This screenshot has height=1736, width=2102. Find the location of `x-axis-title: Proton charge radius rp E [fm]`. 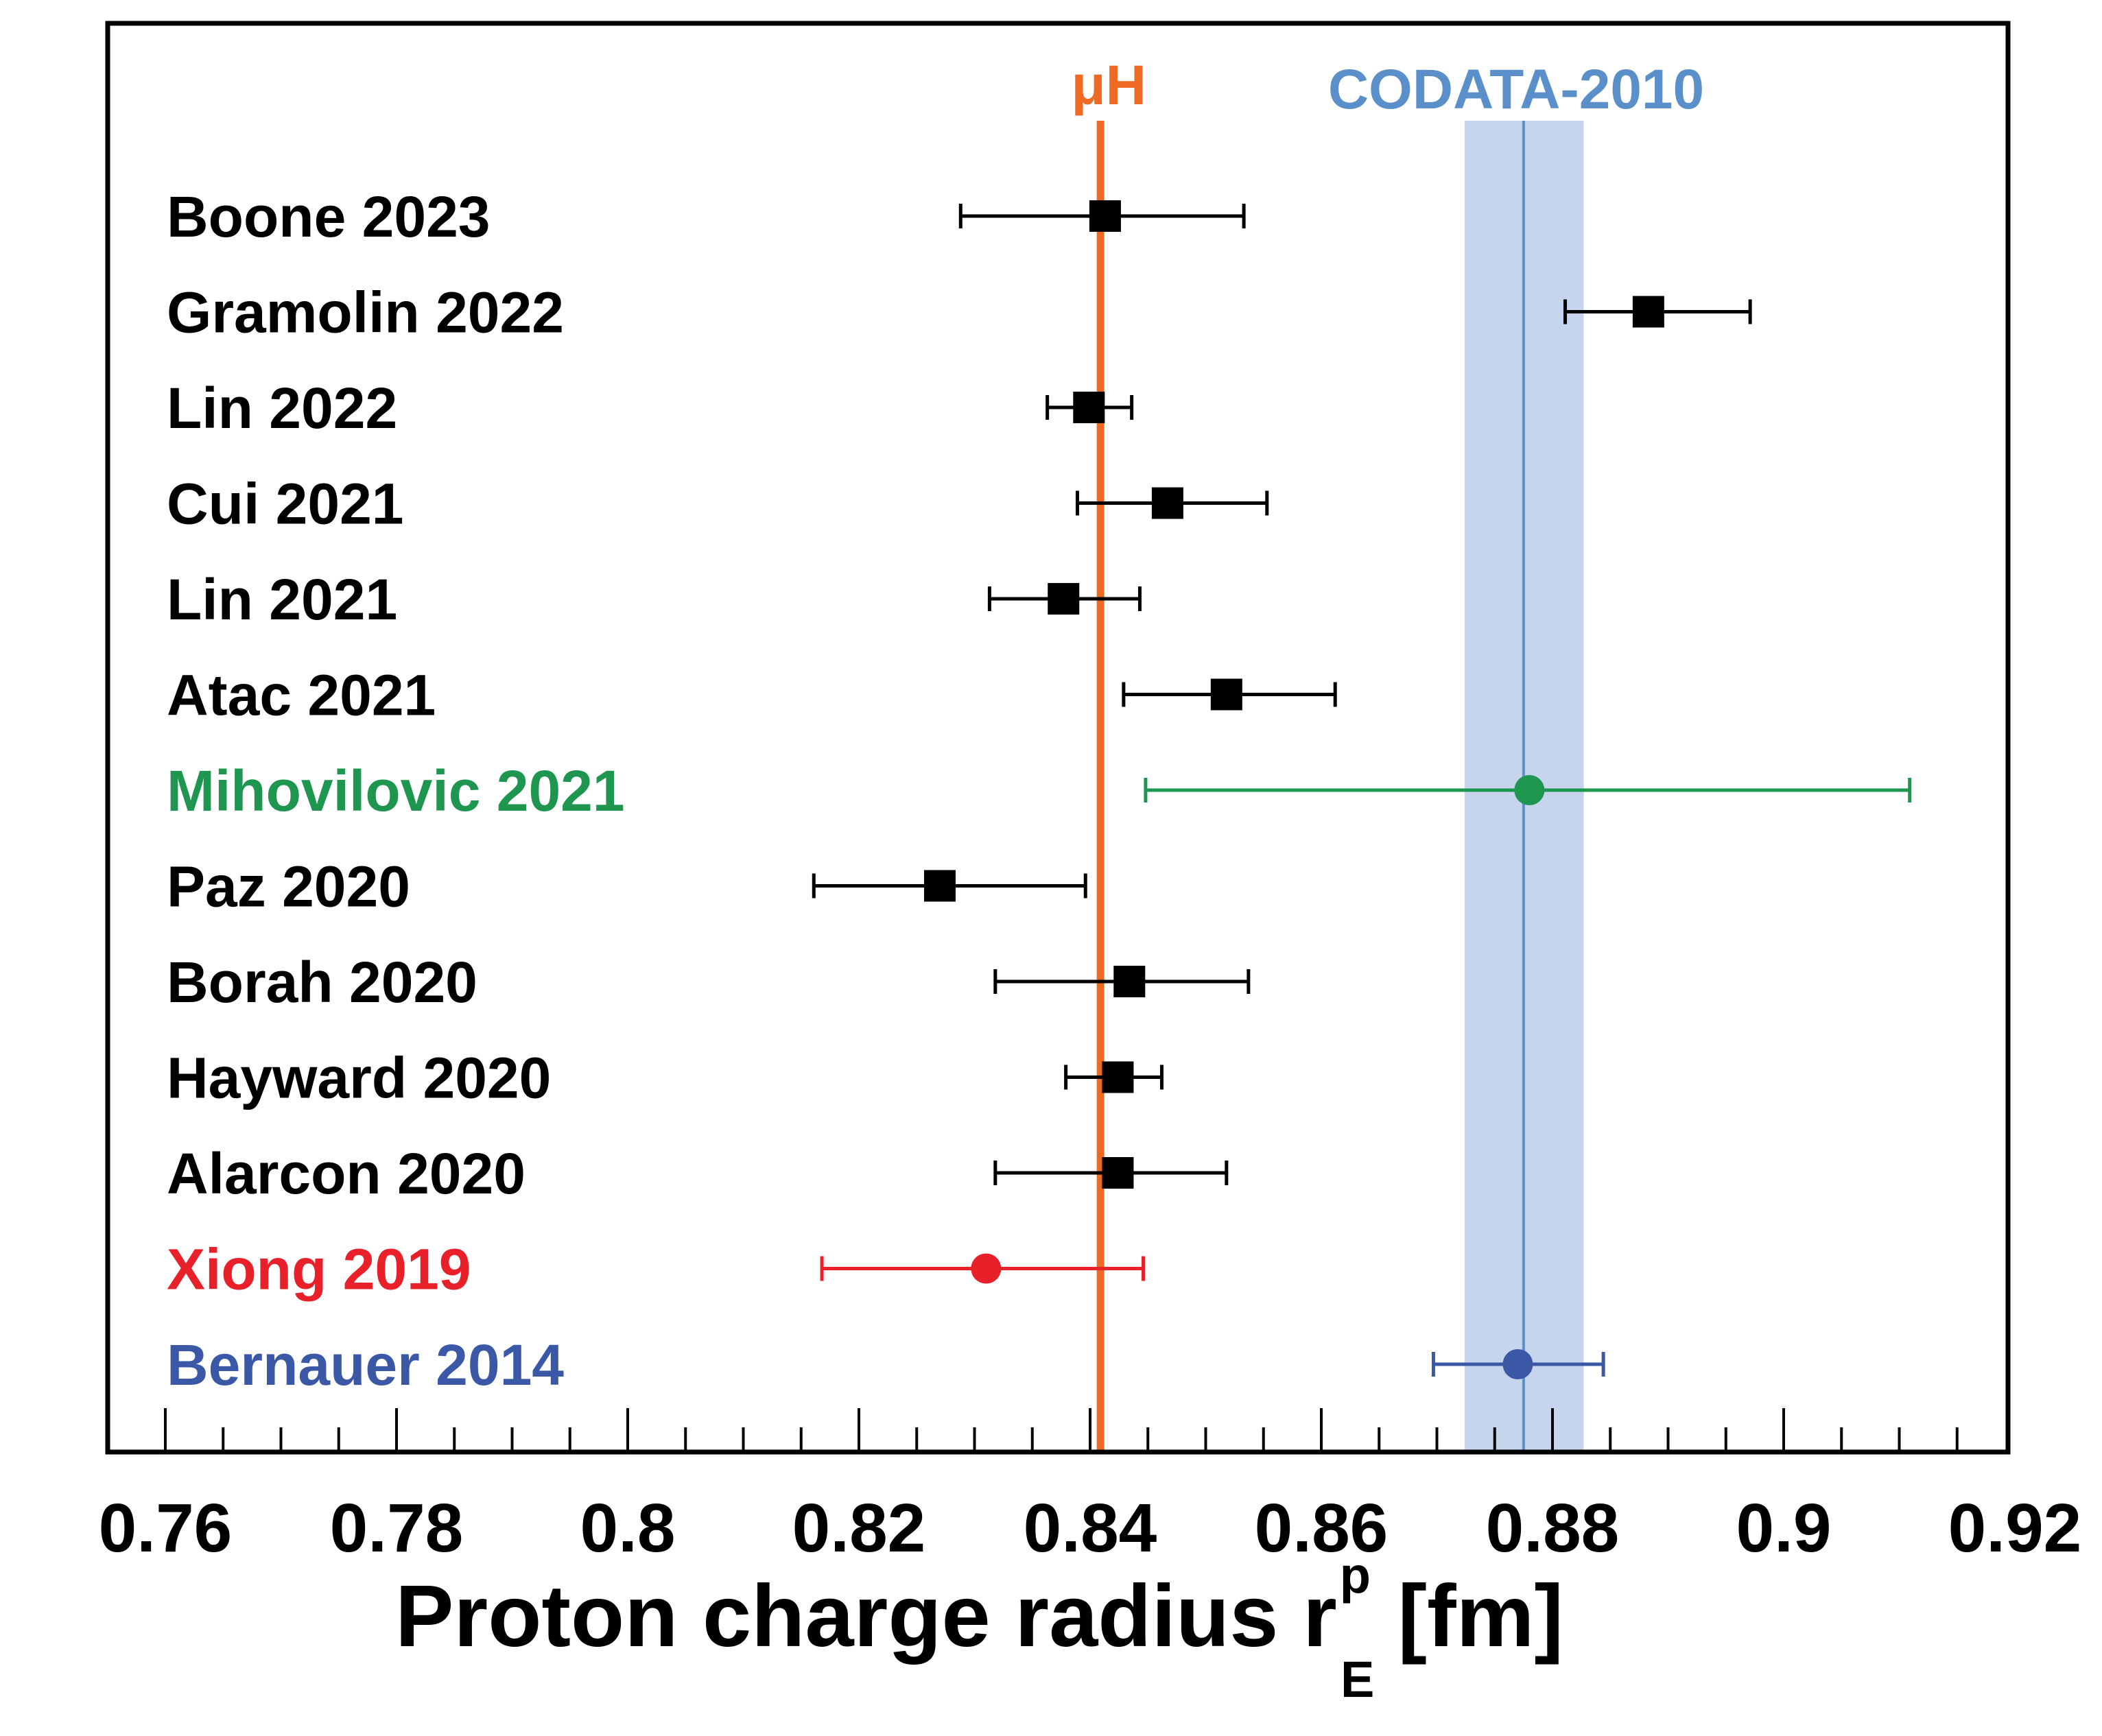

x-axis-title: Proton charge radius rp E [fm] is located at coordinates (979, 1627).